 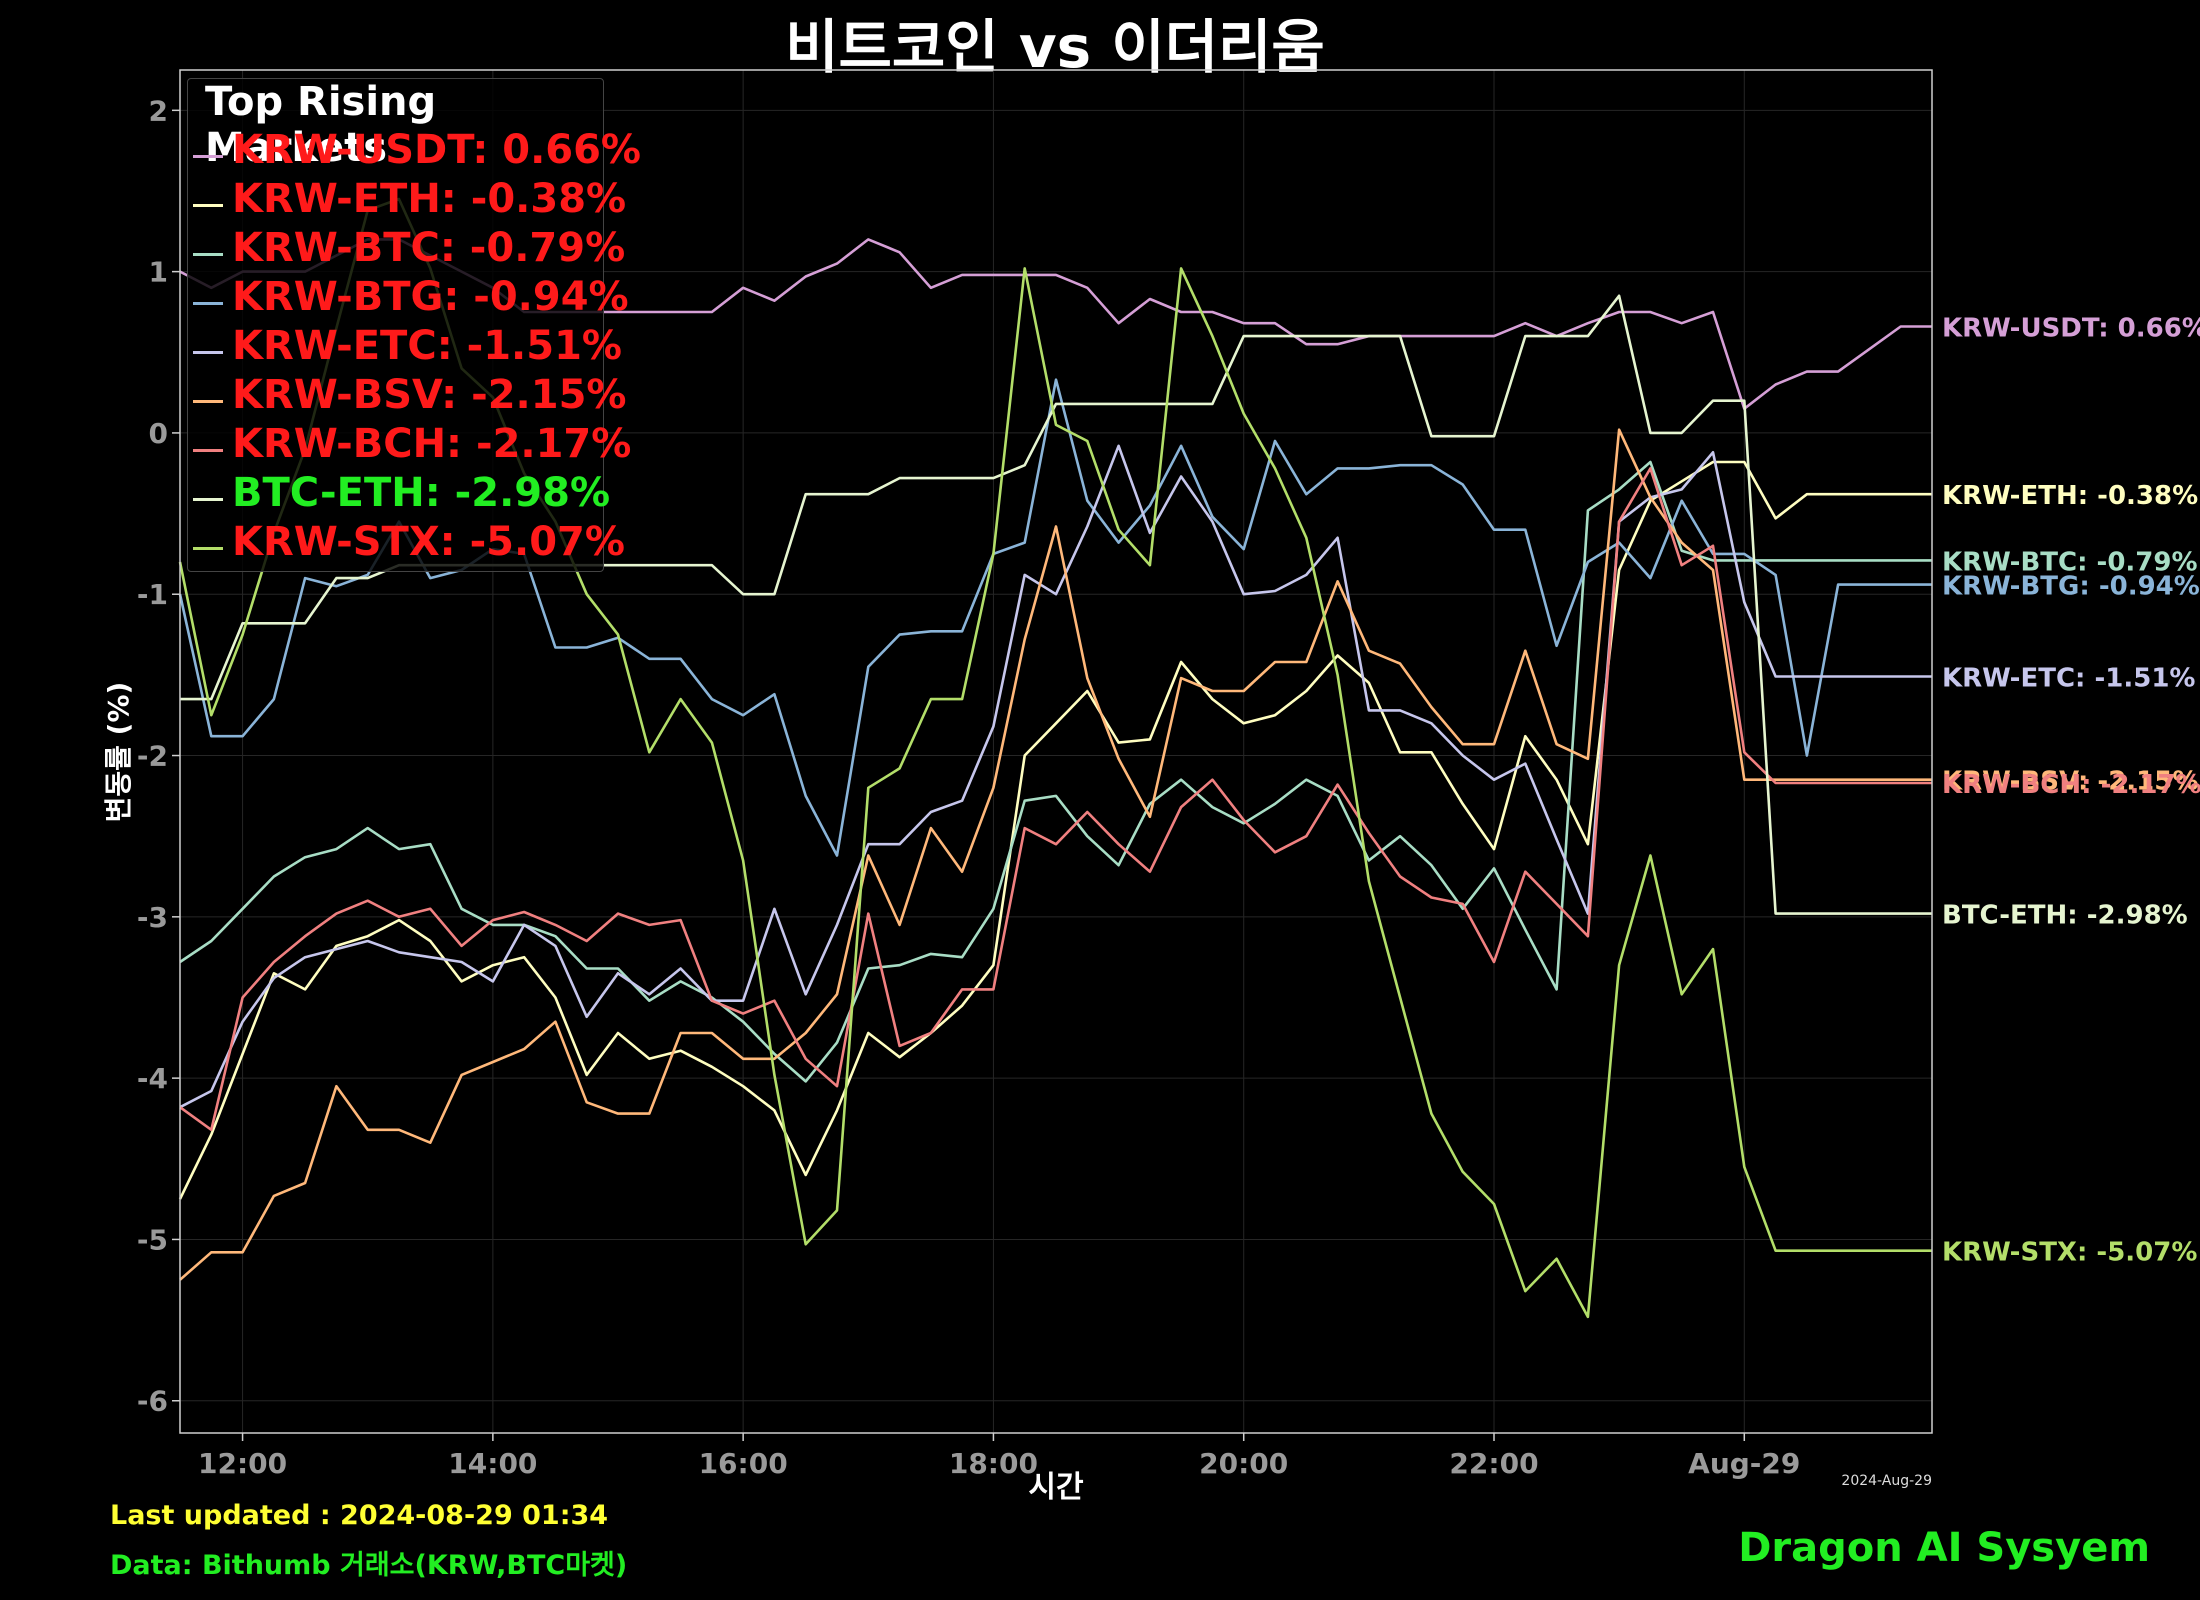 I want to click on y-axis-ticks: 2 1 0 -1 -2 -3 -4 -5 -6, so click(x=158, y=756).